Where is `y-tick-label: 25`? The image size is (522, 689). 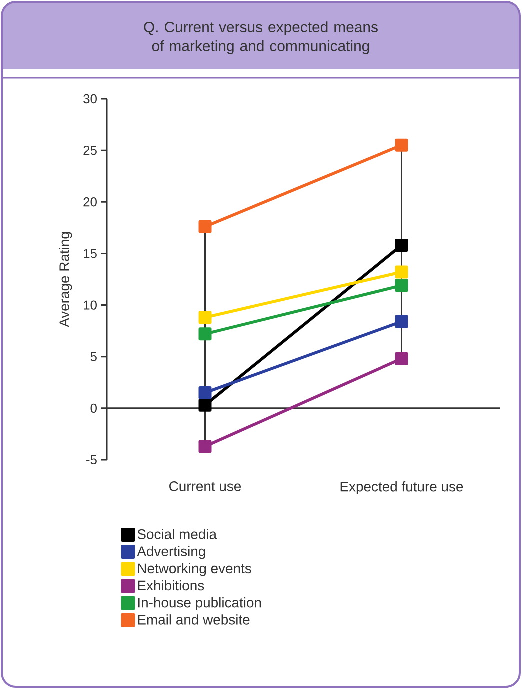 y-tick-label: 25 is located at coordinates (90, 151).